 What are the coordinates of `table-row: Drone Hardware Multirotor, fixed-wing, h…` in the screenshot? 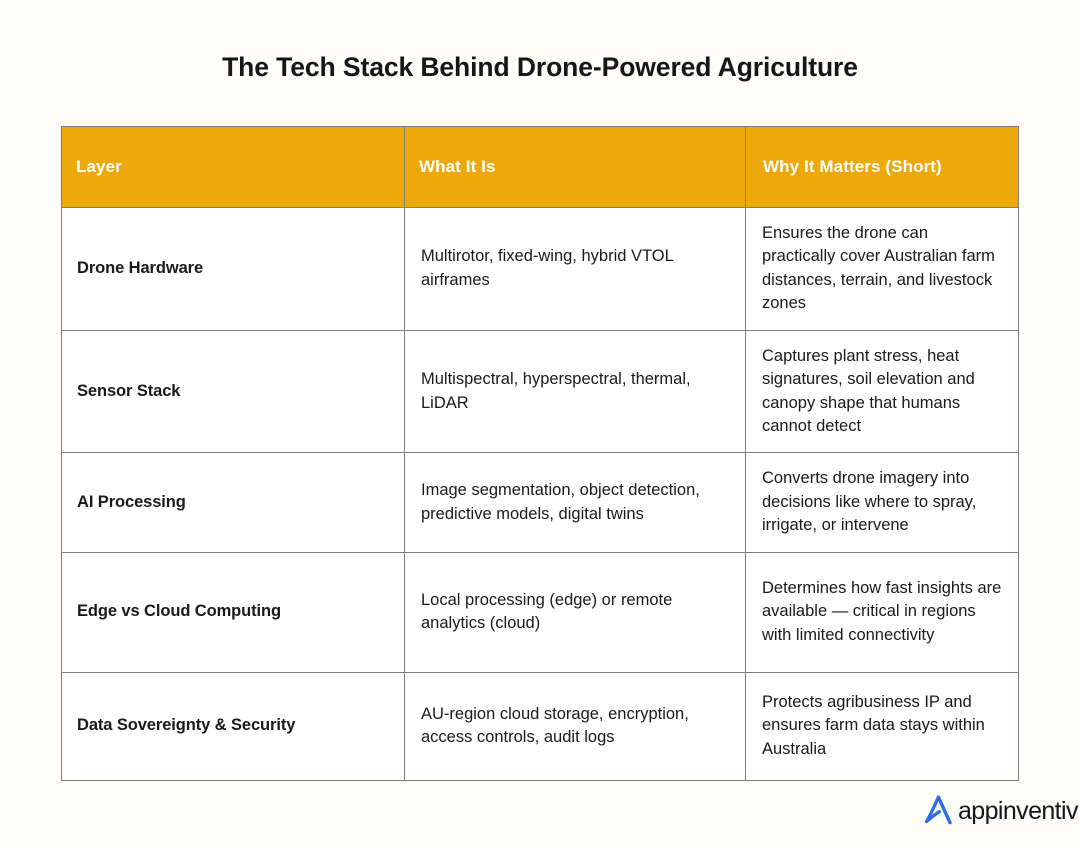 It's located at (540, 269).